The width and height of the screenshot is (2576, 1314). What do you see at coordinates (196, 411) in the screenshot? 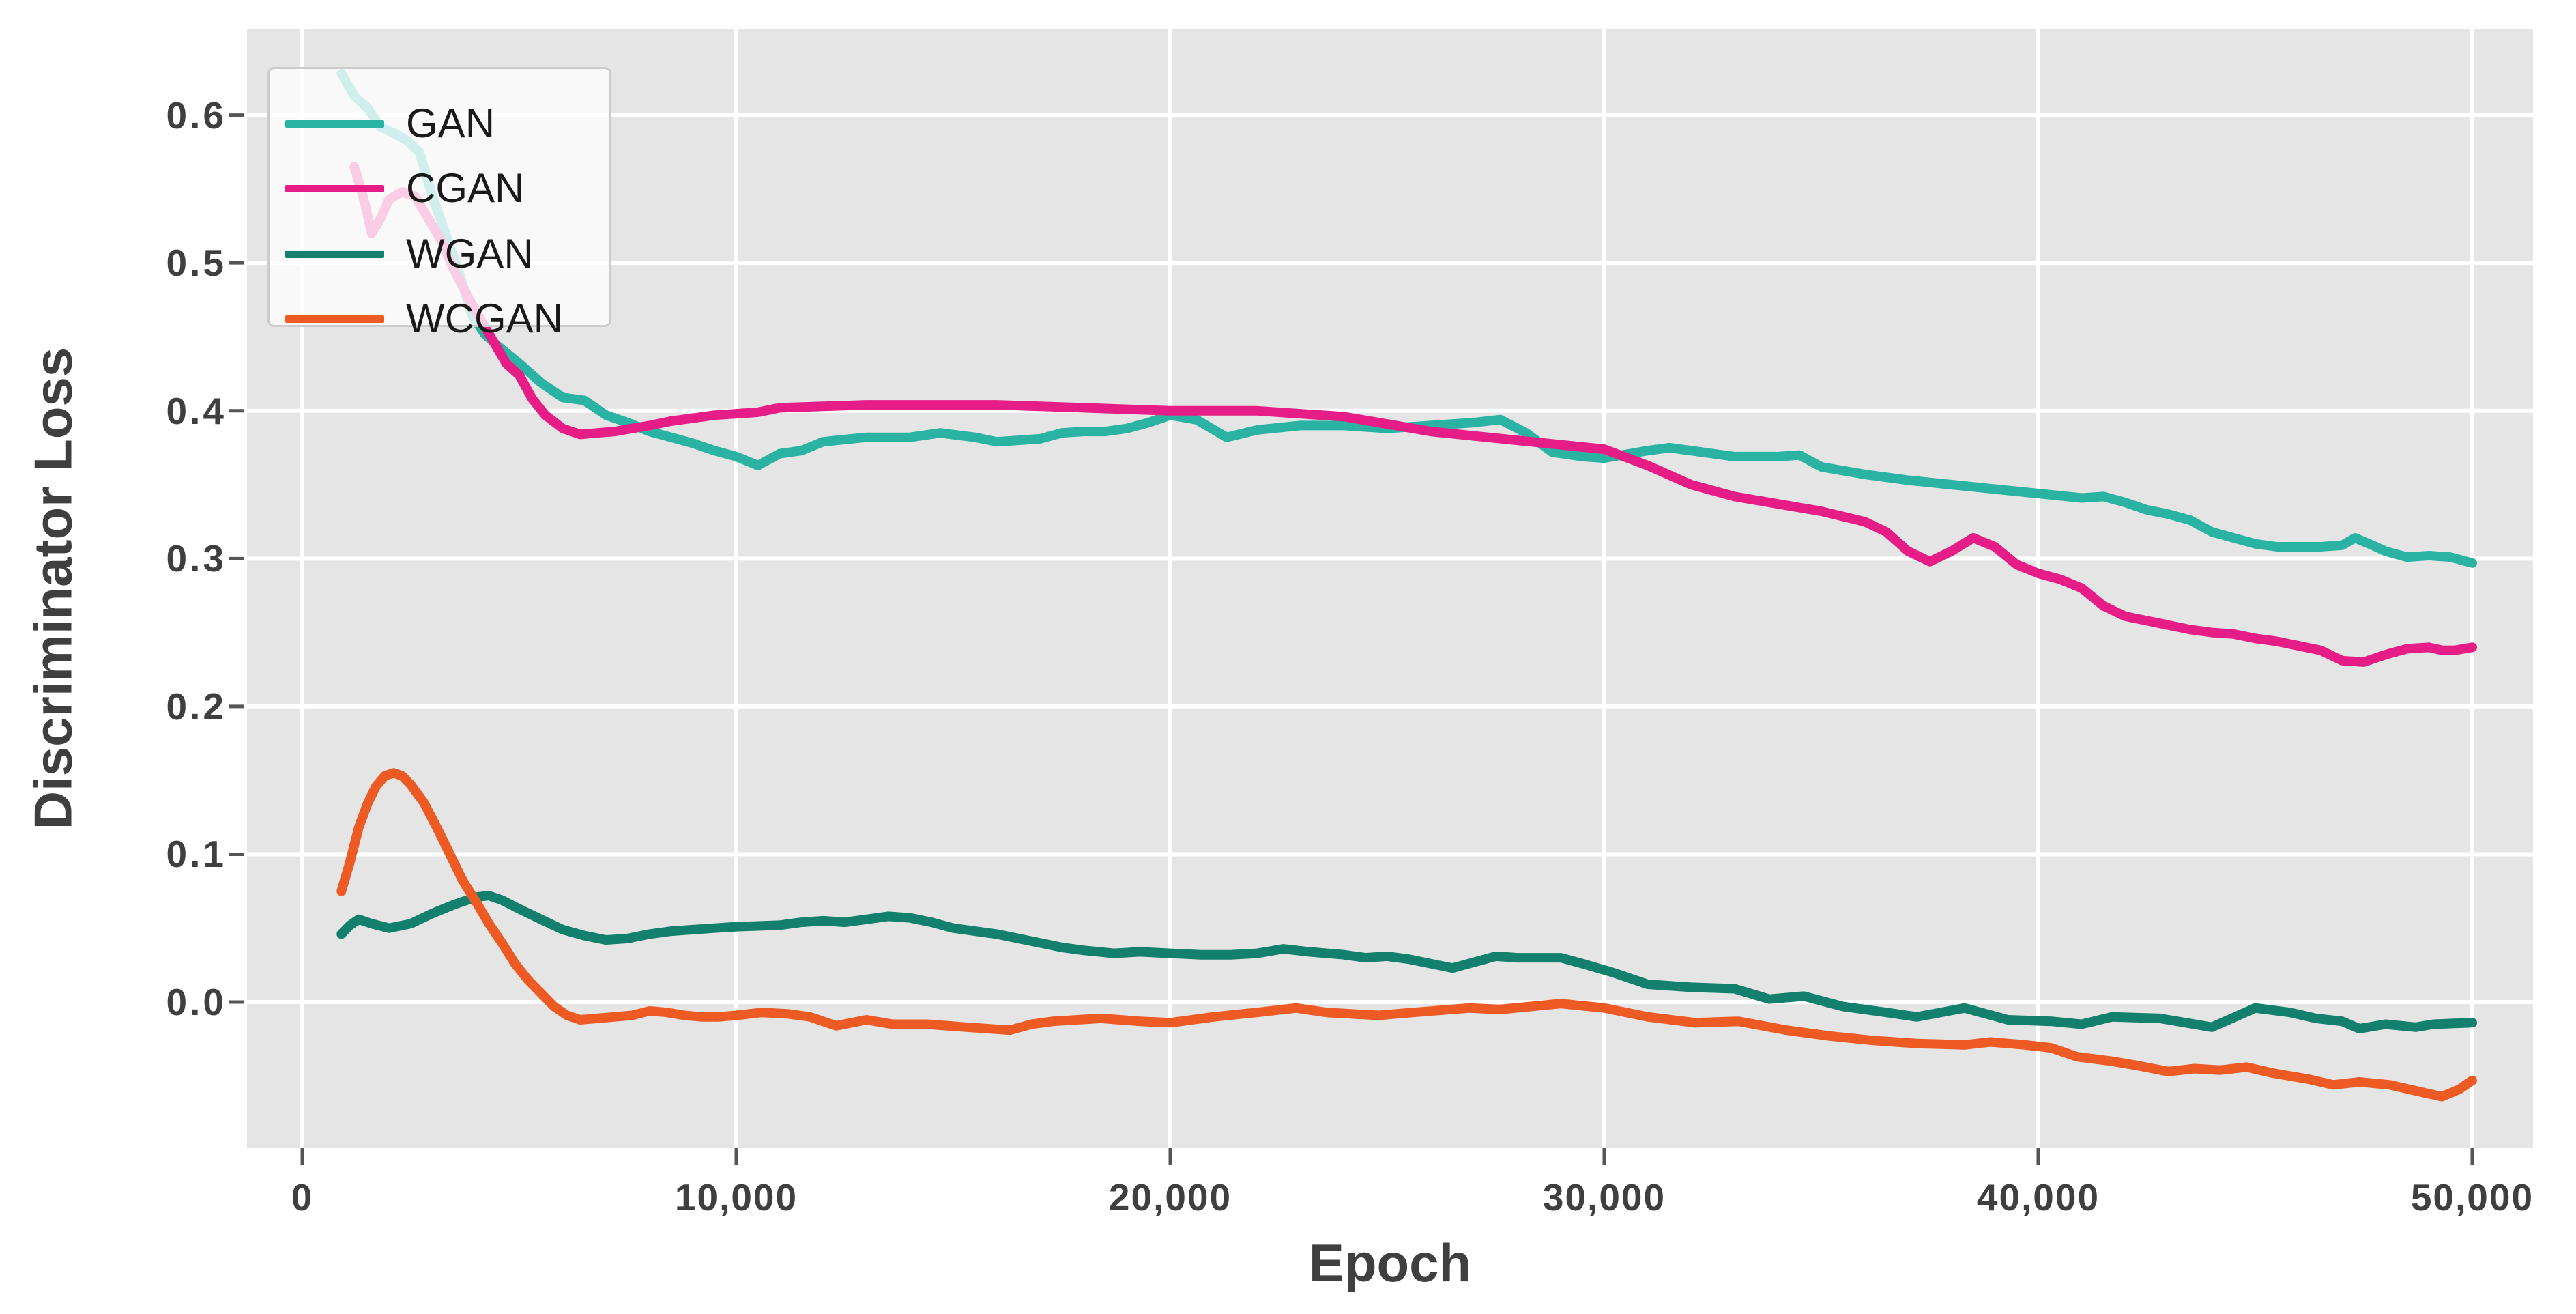
I see `y-tick-label: 0.4` at bounding box center [196, 411].